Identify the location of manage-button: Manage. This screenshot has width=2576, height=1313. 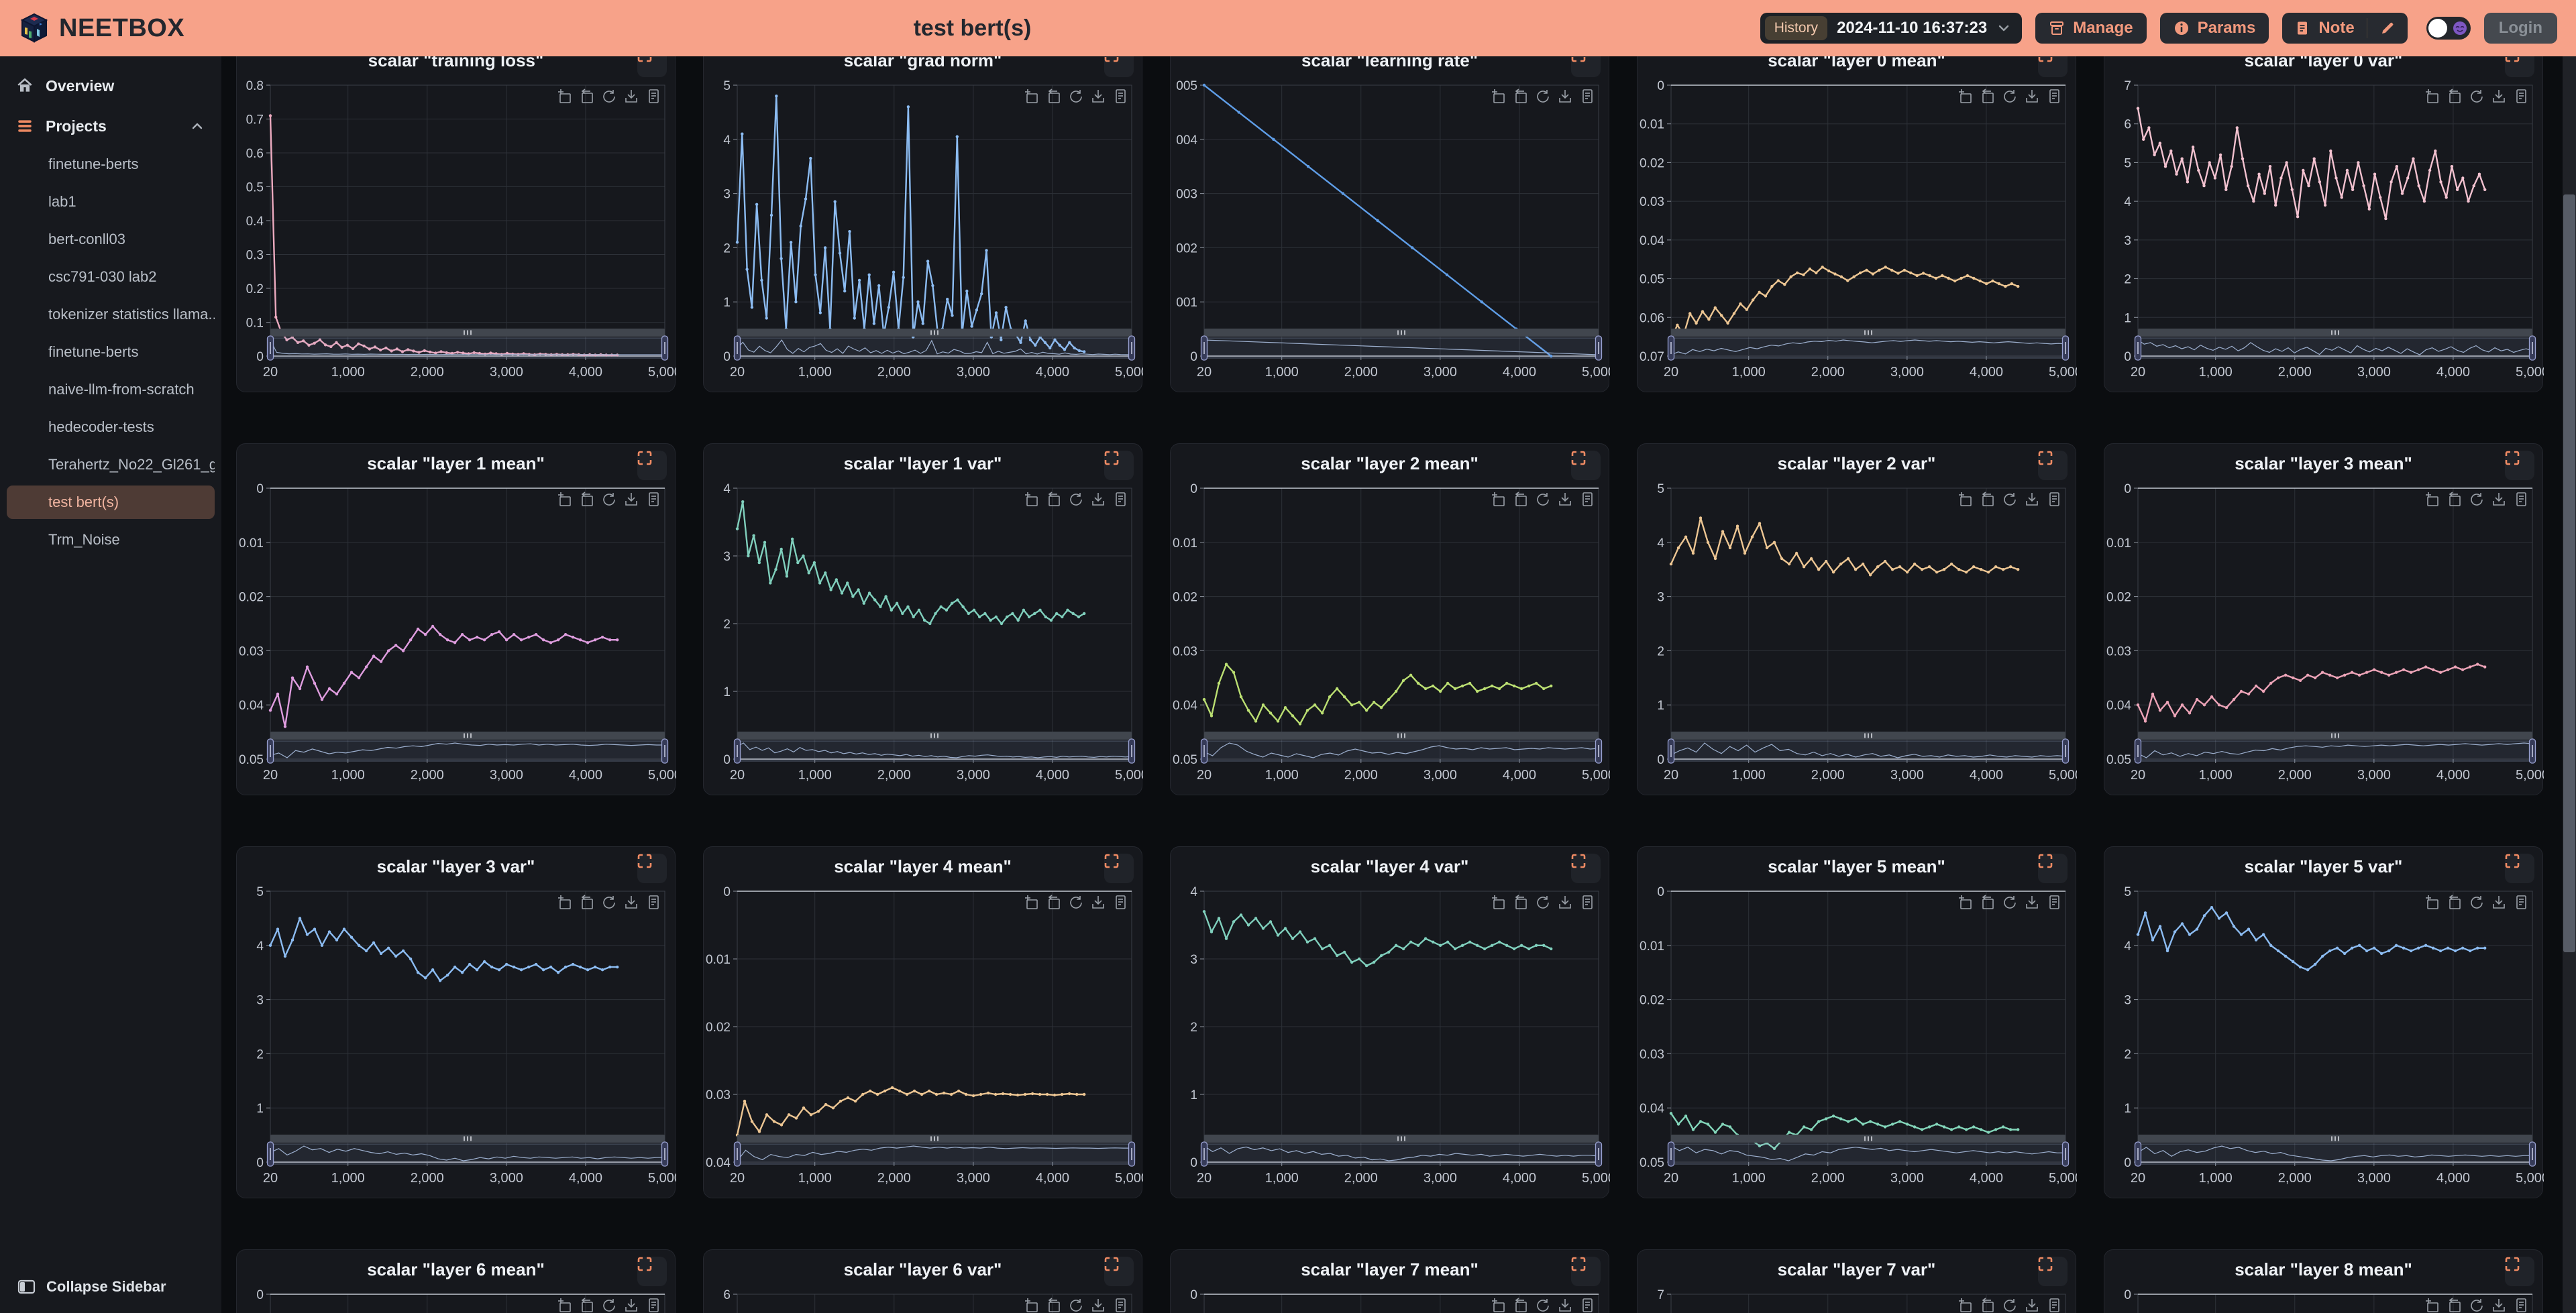
(2091, 29).